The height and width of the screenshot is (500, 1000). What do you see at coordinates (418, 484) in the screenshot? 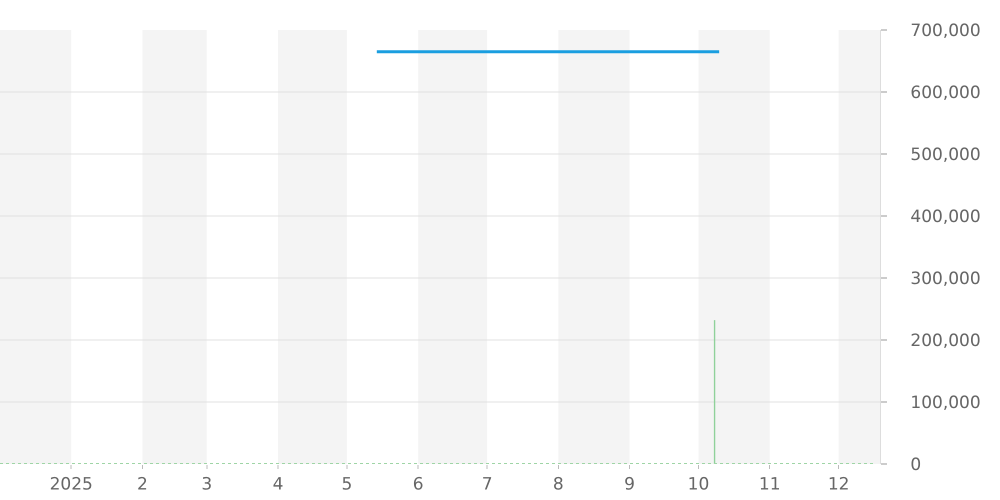
I see `x-tick-label: 6` at bounding box center [418, 484].